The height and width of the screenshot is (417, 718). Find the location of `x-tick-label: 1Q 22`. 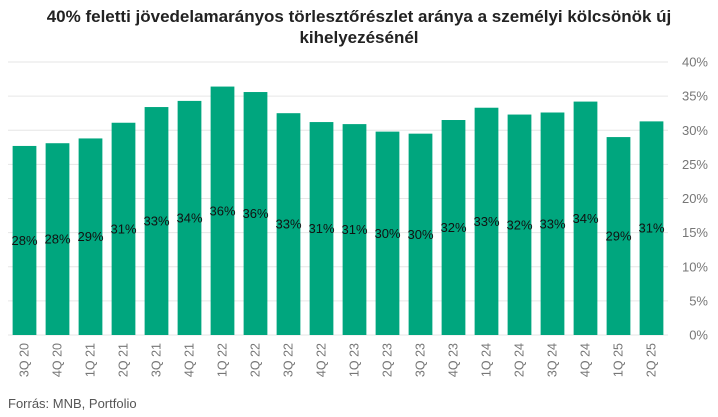

x-tick-label: 1Q 22 is located at coordinates (223, 360).